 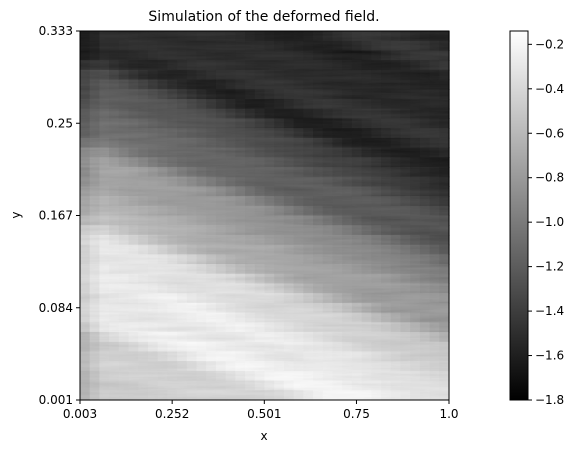 What do you see at coordinates (549, 222) in the screenshot?
I see `colorbar-tick-label: −1.0` at bounding box center [549, 222].